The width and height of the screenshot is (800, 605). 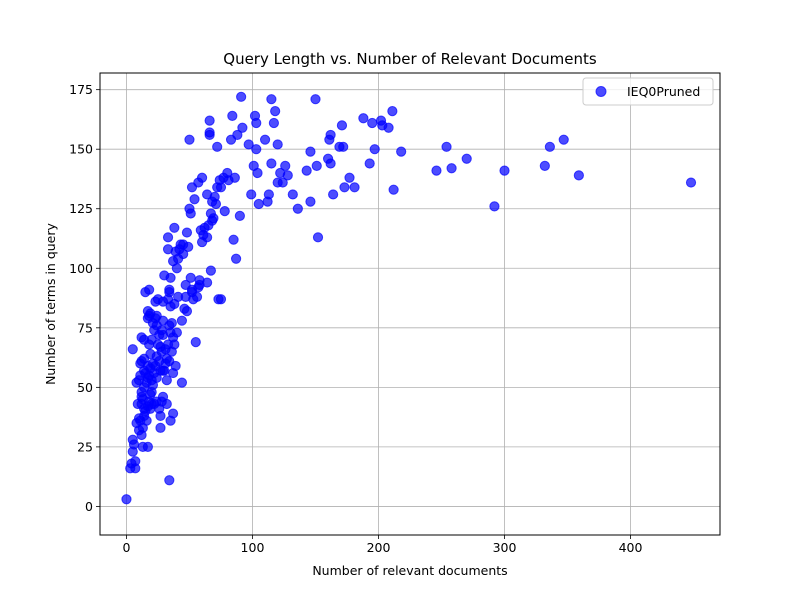 What do you see at coordinates (409, 570) in the screenshot?
I see `x-axis-label: Number of relevant documents` at bounding box center [409, 570].